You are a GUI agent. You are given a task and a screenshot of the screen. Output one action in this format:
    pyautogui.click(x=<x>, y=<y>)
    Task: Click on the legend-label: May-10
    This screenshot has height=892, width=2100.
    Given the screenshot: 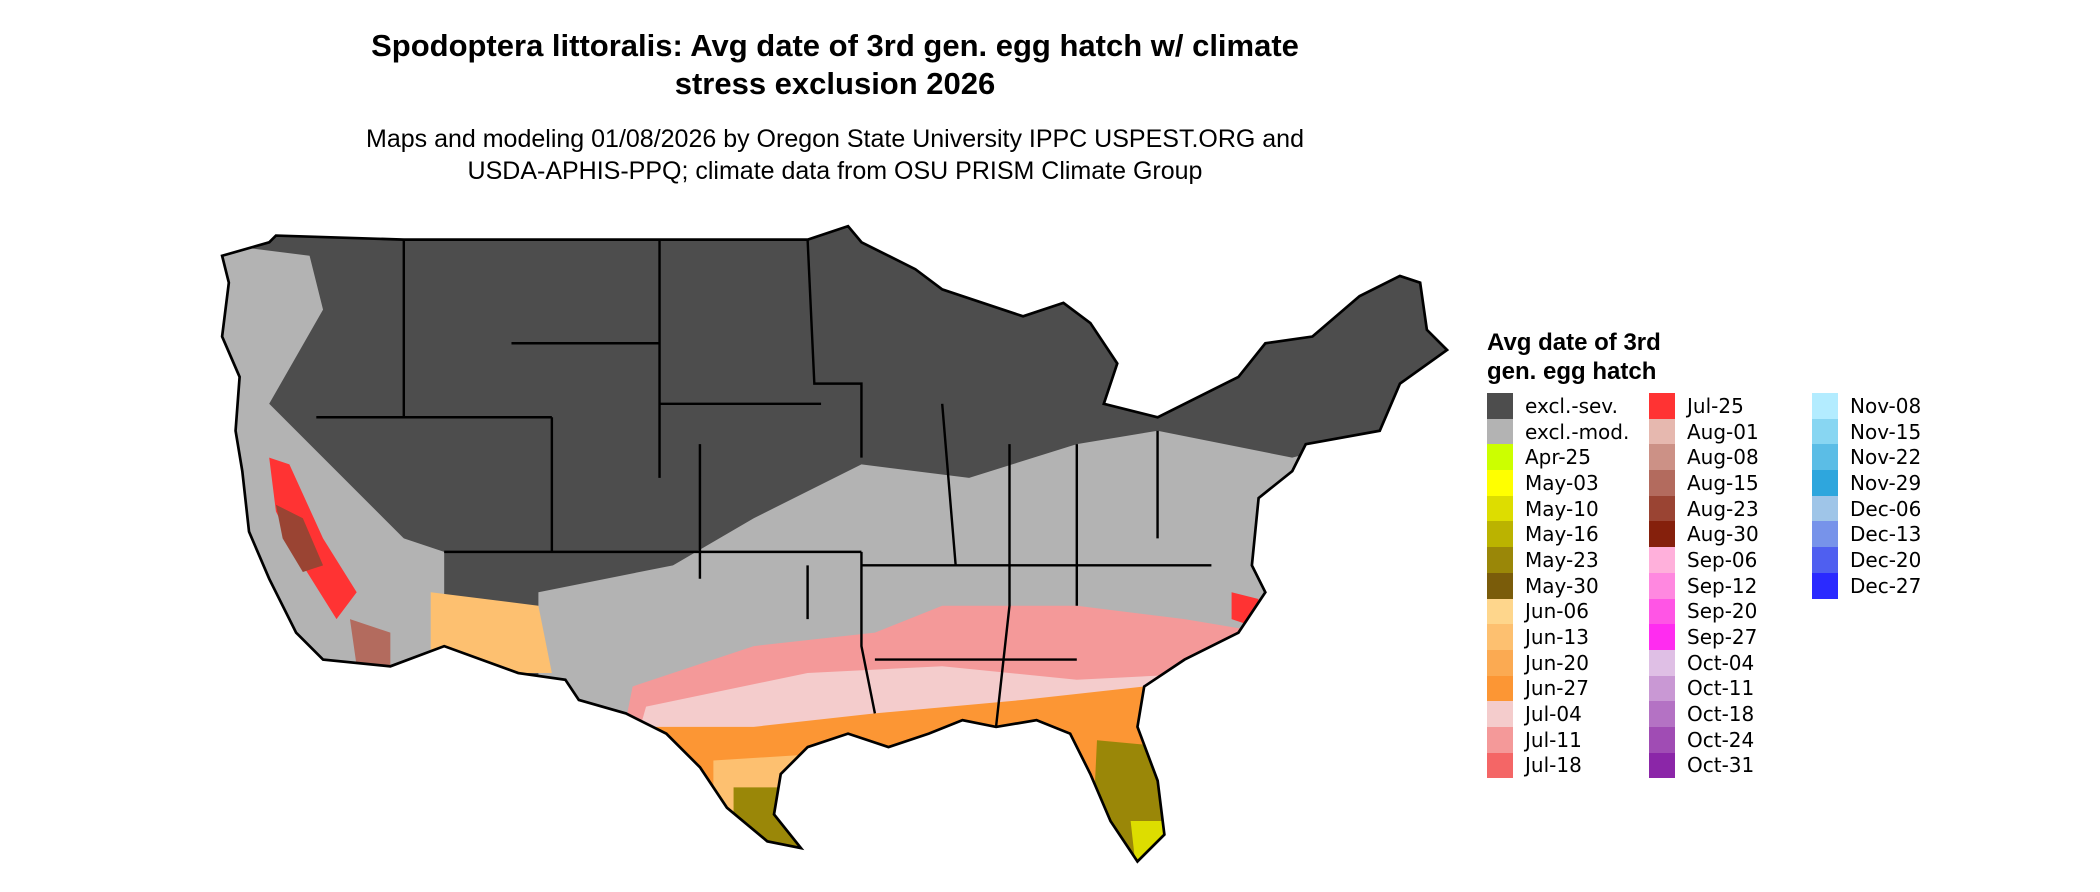 What is the action you would take?
    pyautogui.click(x=1562, y=508)
    